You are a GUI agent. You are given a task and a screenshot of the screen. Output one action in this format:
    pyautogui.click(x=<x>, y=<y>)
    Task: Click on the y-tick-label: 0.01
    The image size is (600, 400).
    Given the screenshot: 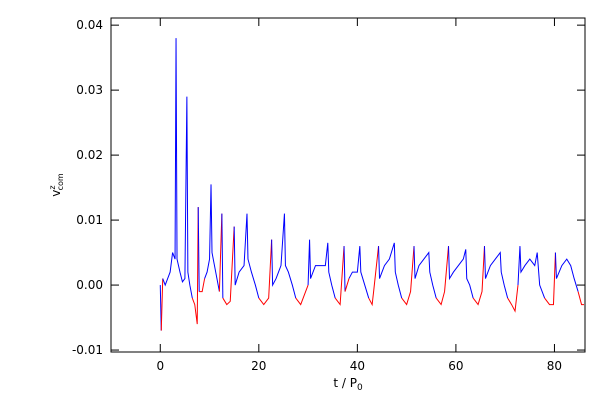 What is the action you would take?
    pyautogui.click(x=89, y=220)
    